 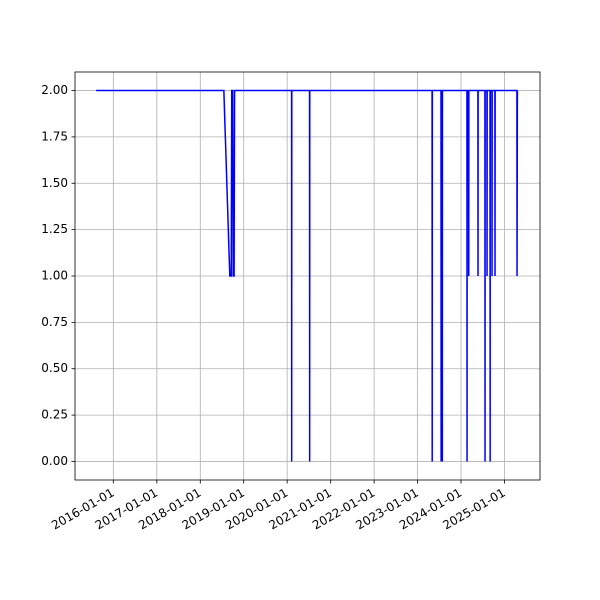 What do you see at coordinates (54, 229) in the screenshot?
I see `y-tick-label: 1.25` at bounding box center [54, 229].